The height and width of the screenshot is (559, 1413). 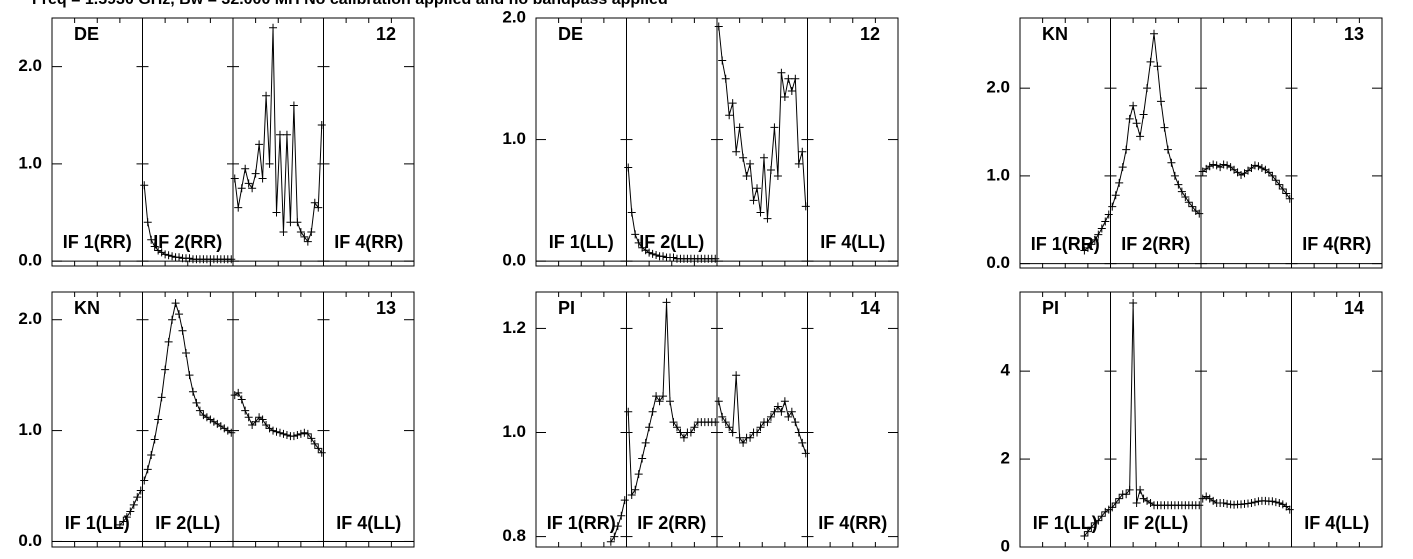 I want to click on y-tick-label: 0, so click(x=1005, y=545).